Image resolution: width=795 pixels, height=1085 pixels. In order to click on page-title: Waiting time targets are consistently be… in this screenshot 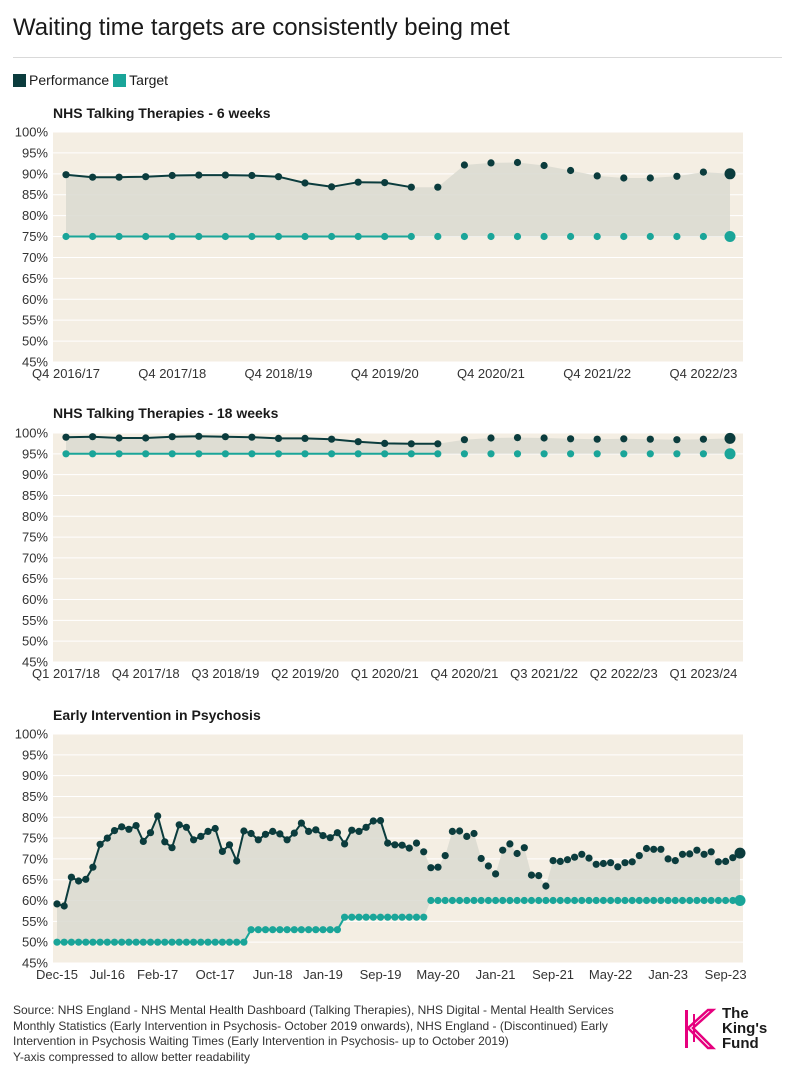, I will do `click(261, 27)`.